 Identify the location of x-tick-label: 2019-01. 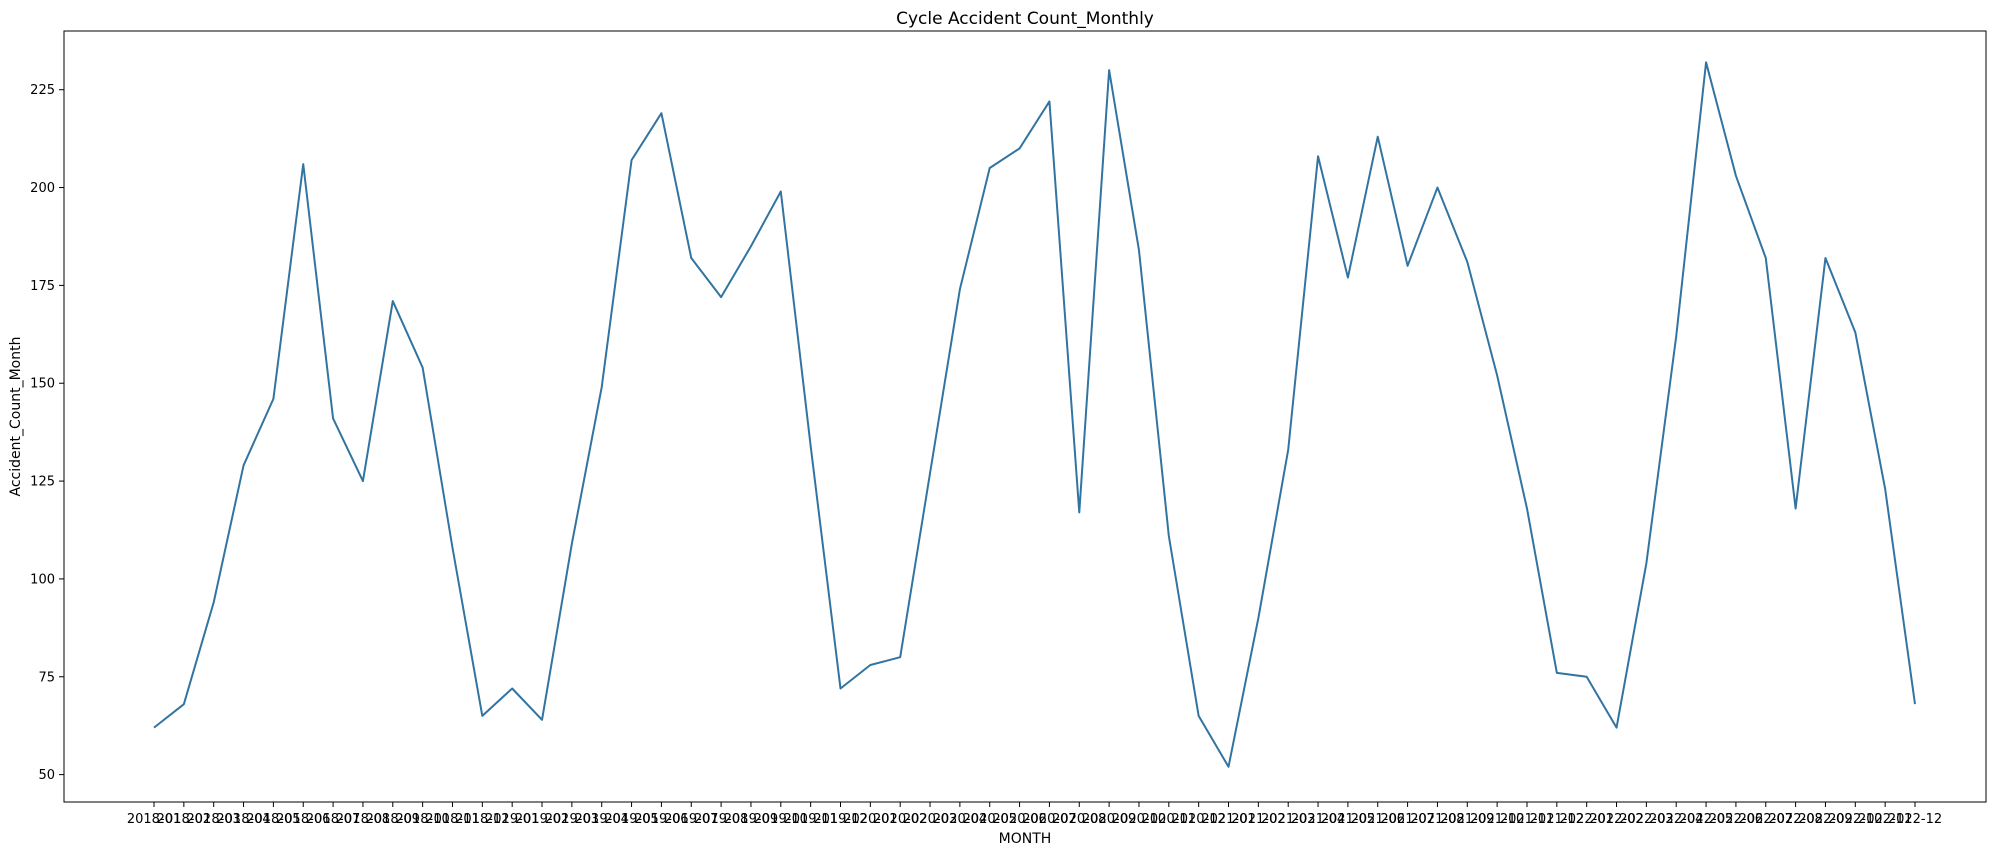
(512, 819).